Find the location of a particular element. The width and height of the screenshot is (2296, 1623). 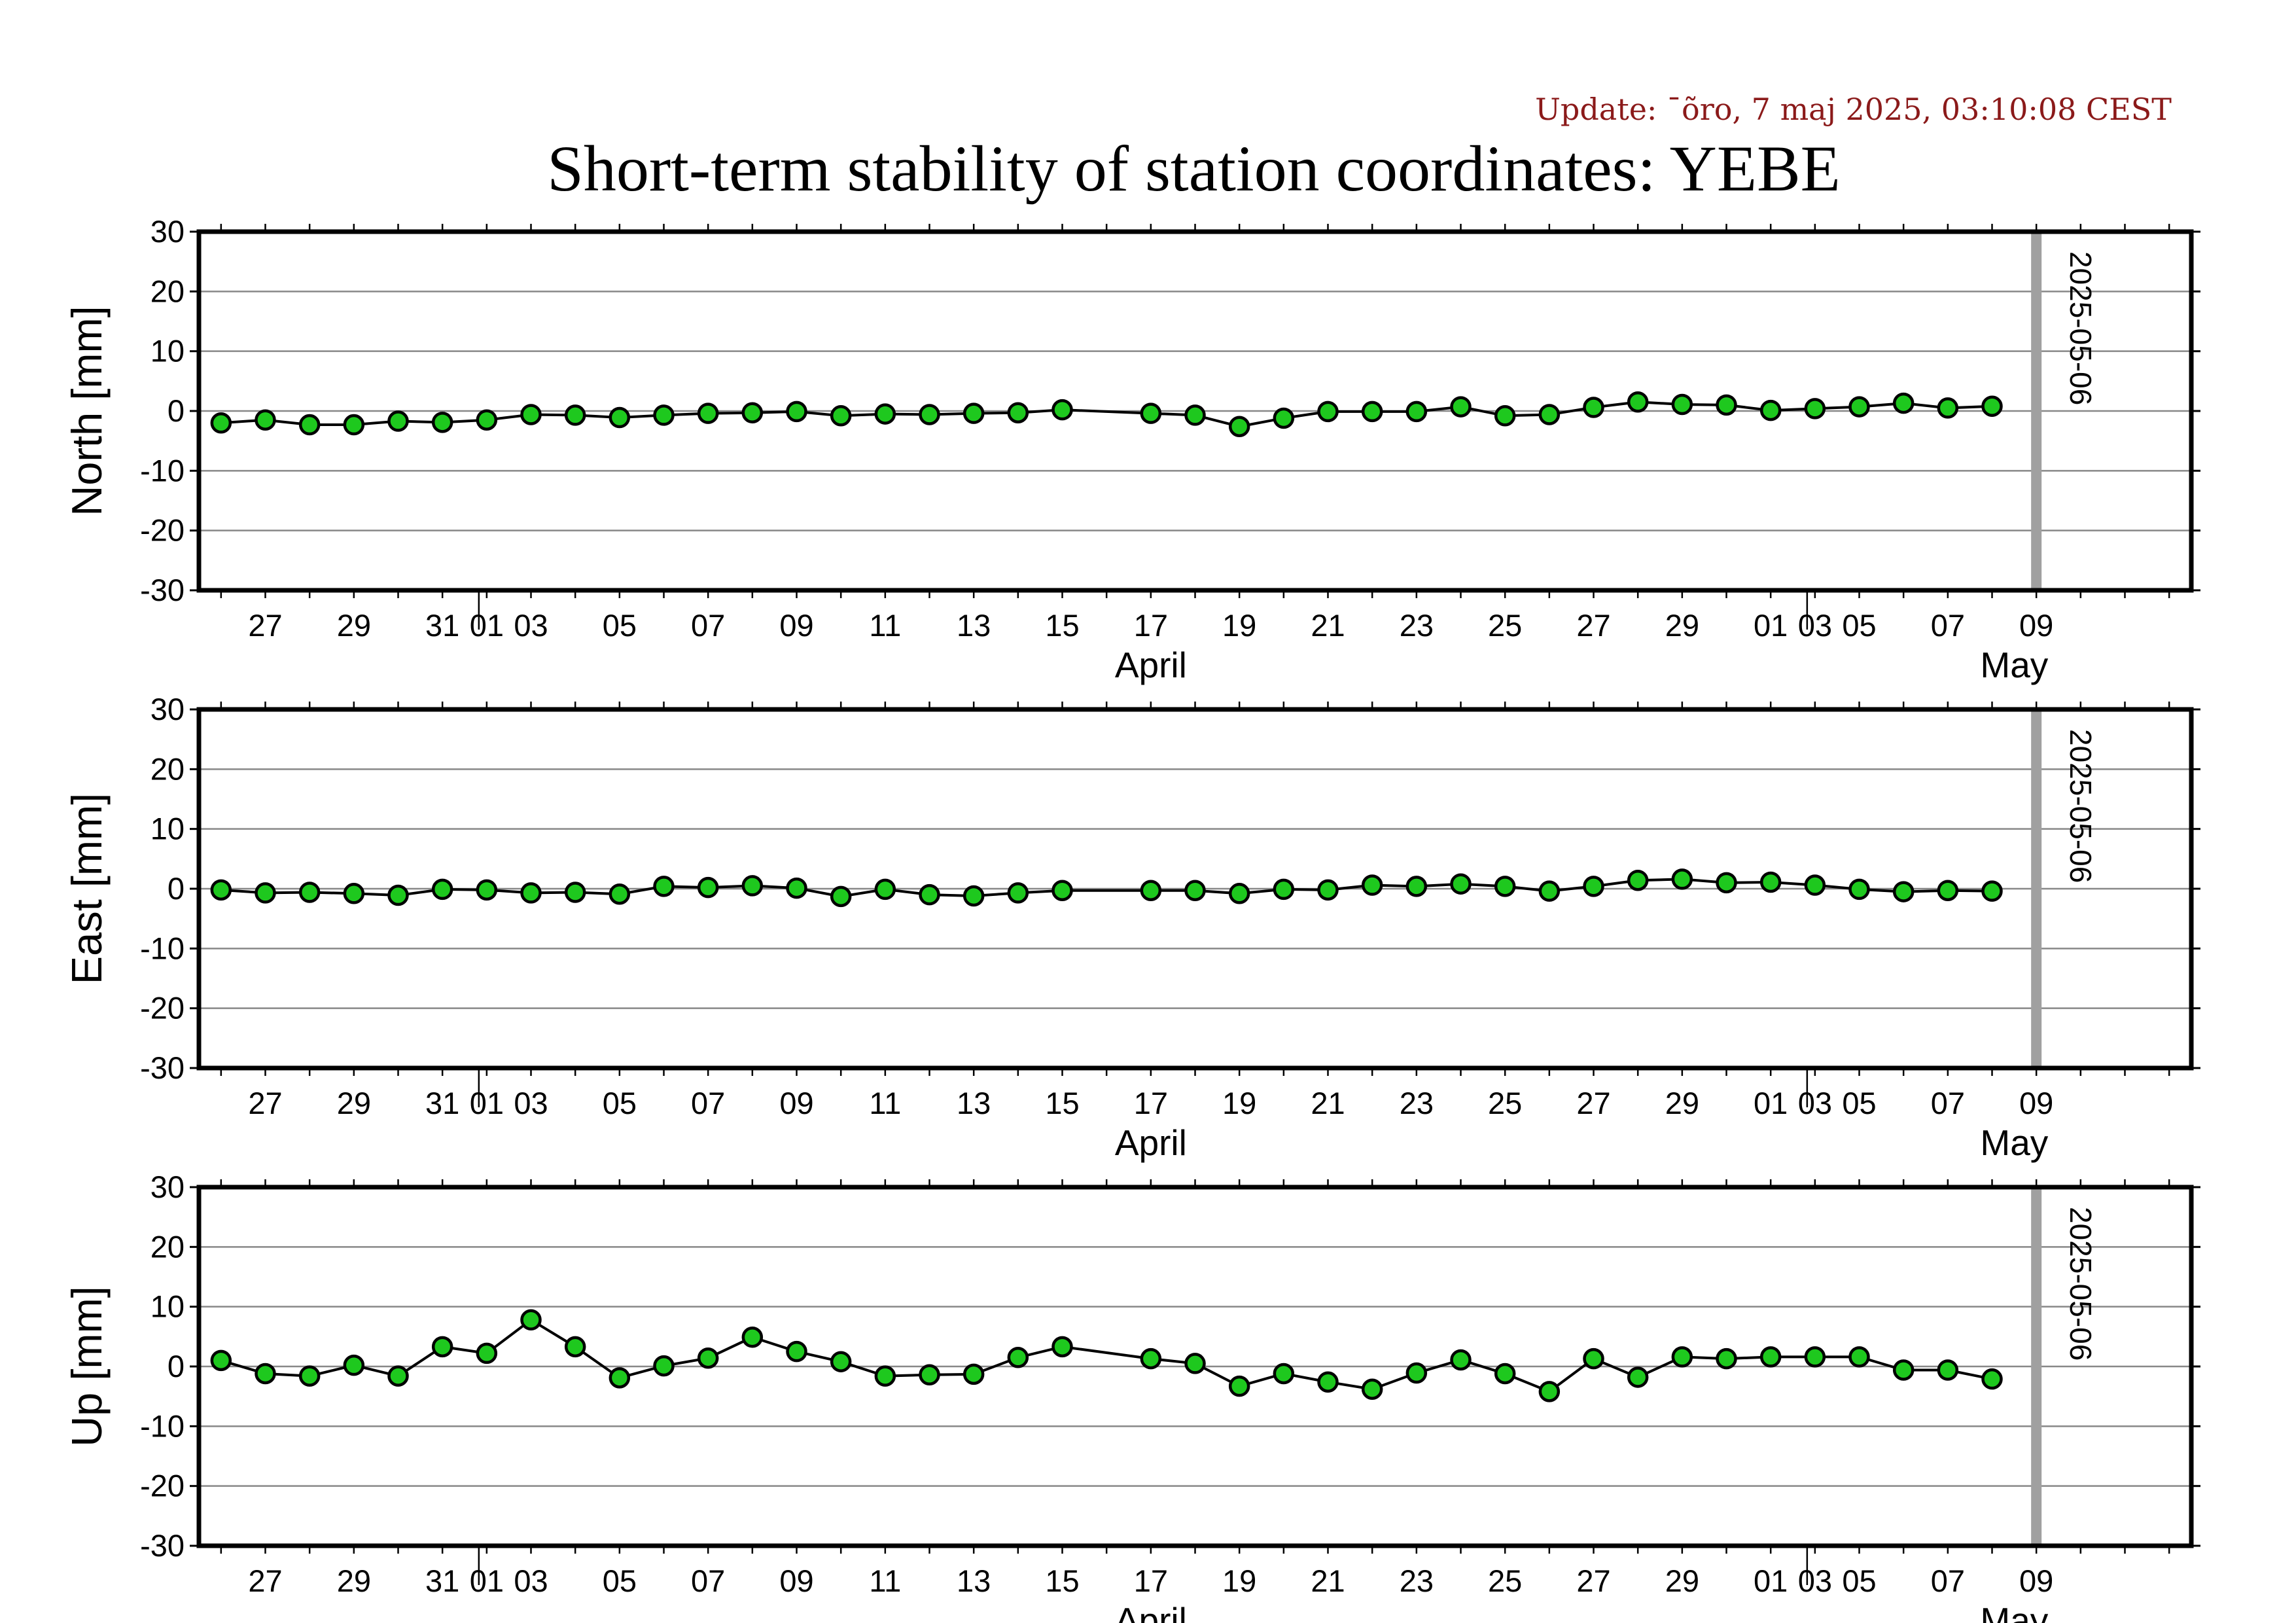

y-tick-label: 20 is located at coordinates (167, 1246).